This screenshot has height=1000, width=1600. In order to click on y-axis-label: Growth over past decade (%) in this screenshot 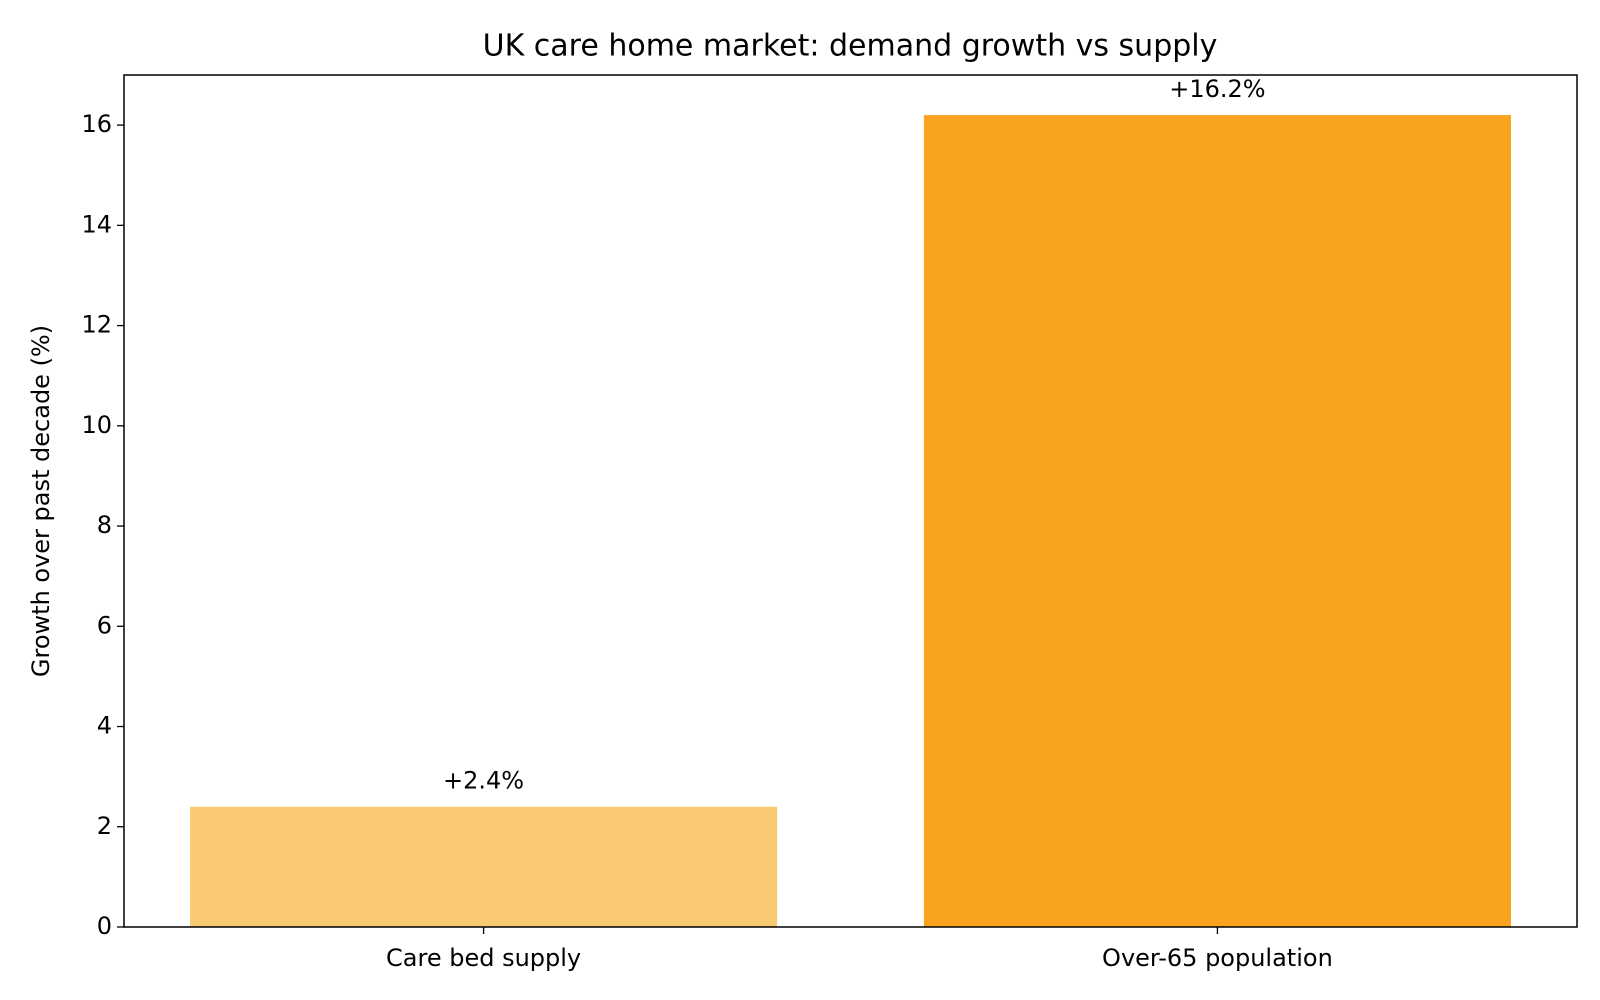, I will do `click(41, 501)`.